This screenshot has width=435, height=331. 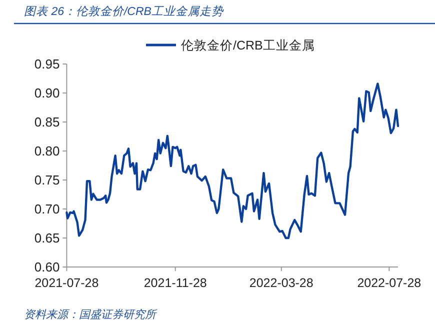 What do you see at coordinates (124, 12) in the screenshot?
I see `title: 图表 26：伦敦金价/CRB工业金属走势` at bounding box center [124, 12].